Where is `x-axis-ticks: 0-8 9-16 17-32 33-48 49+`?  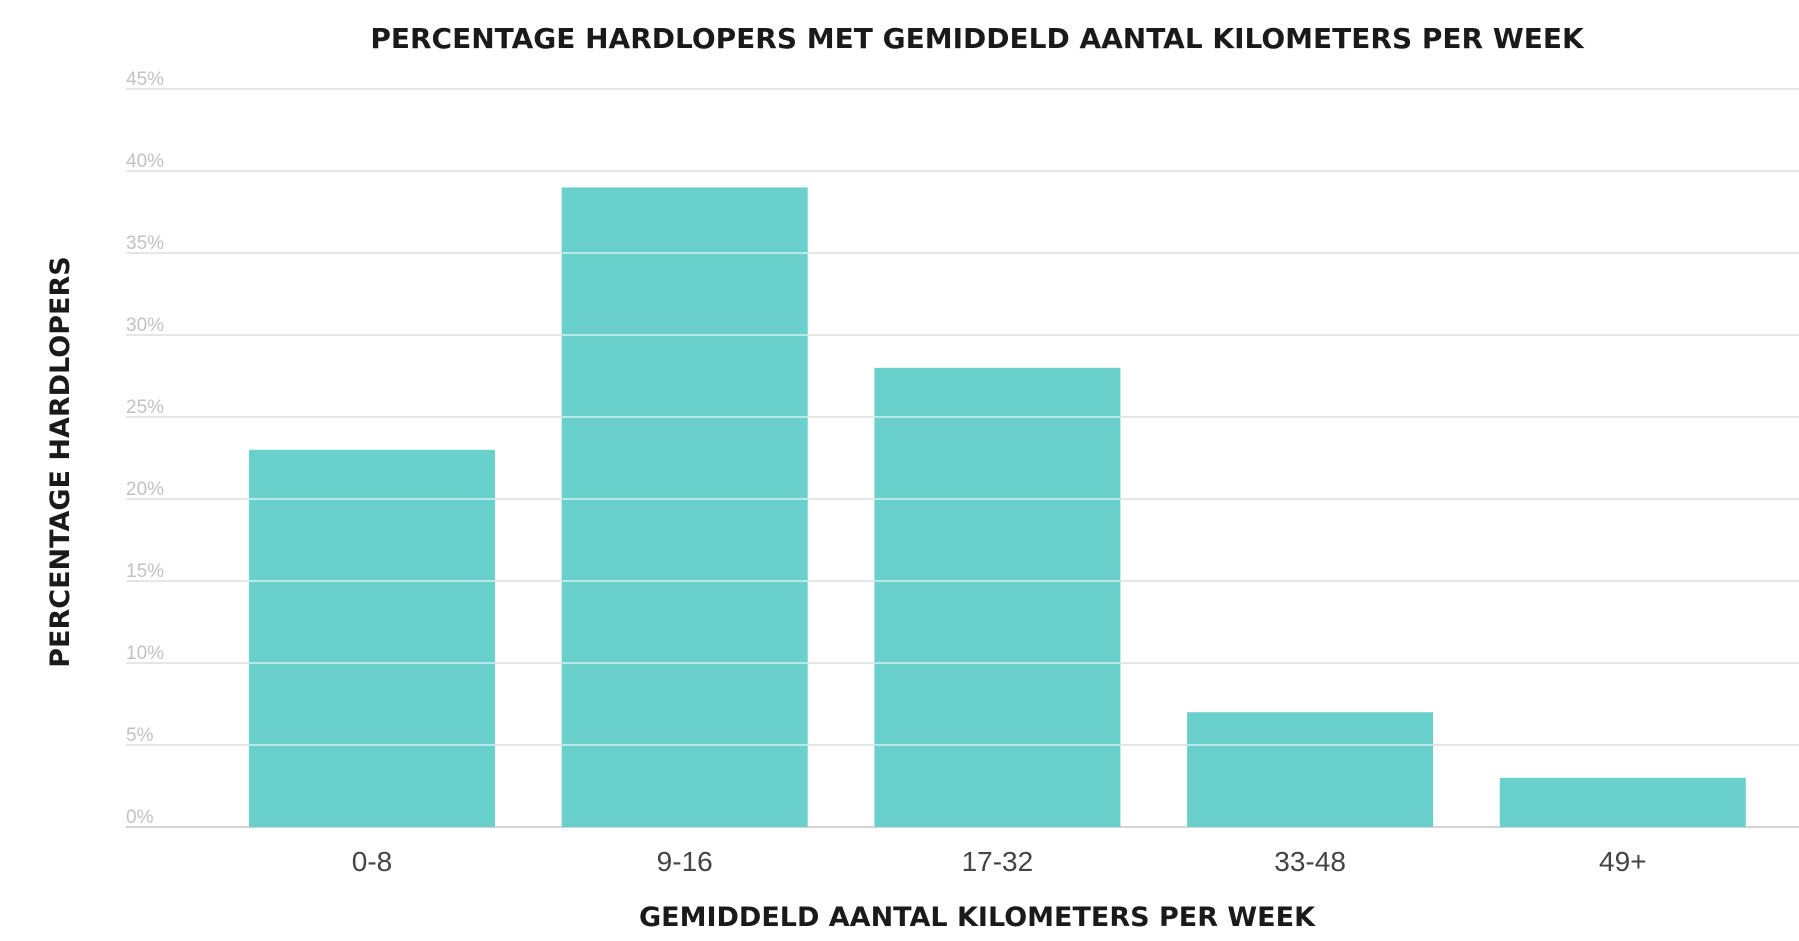
x-axis-ticks: 0-8 9-16 17-32 33-48 49+ is located at coordinates (999, 861).